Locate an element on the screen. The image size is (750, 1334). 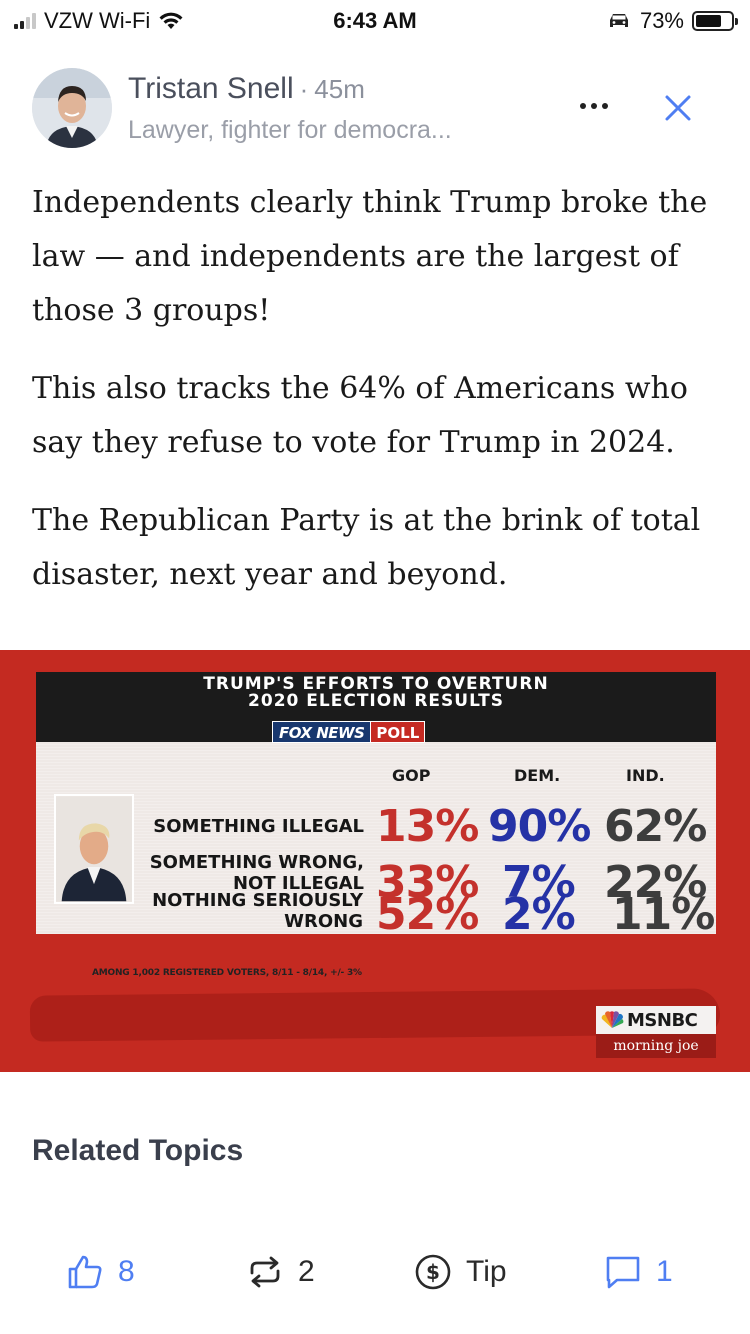
ind-percent: 11% is located at coordinates (663, 914).